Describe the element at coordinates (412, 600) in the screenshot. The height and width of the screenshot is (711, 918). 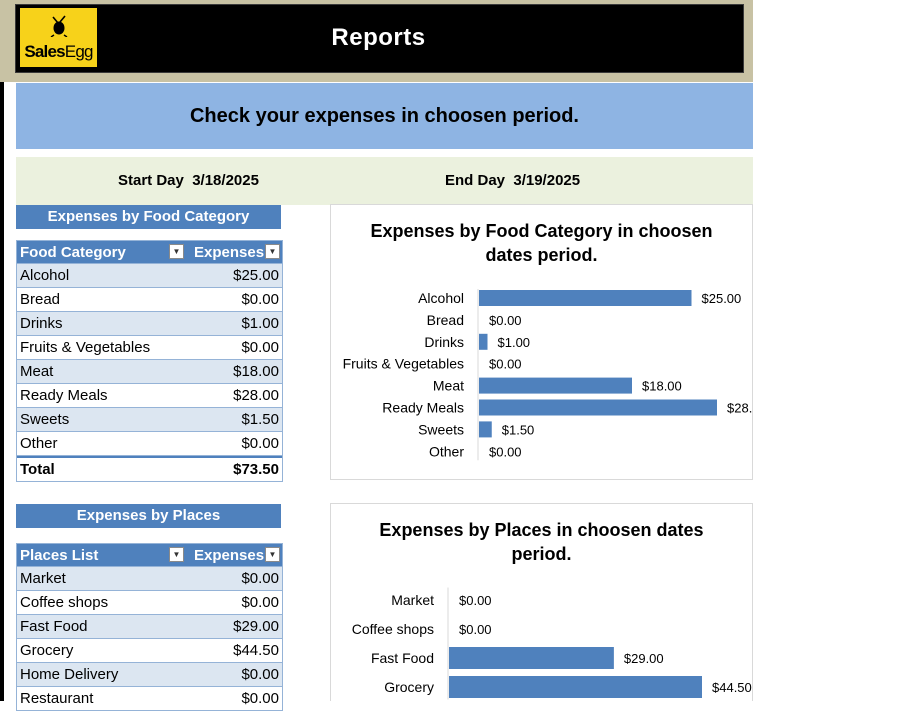
I see `category-label: Market` at that location.